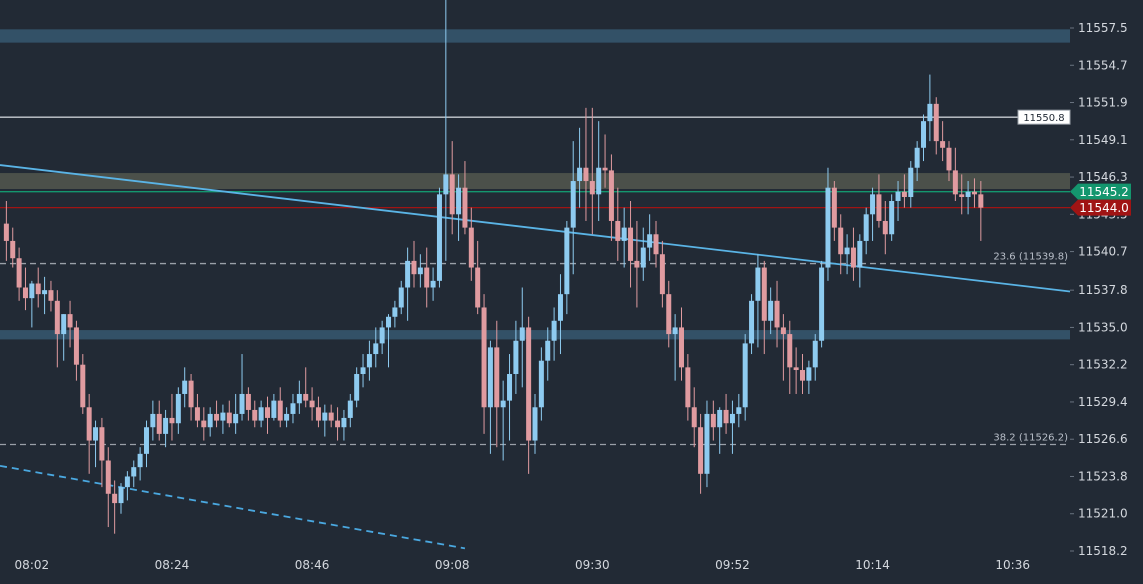 This screenshot has width=1143, height=584. What do you see at coordinates (1103, 365) in the screenshot?
I see `y-tick-label: 11532.2` at bounding box center [1103, 365].